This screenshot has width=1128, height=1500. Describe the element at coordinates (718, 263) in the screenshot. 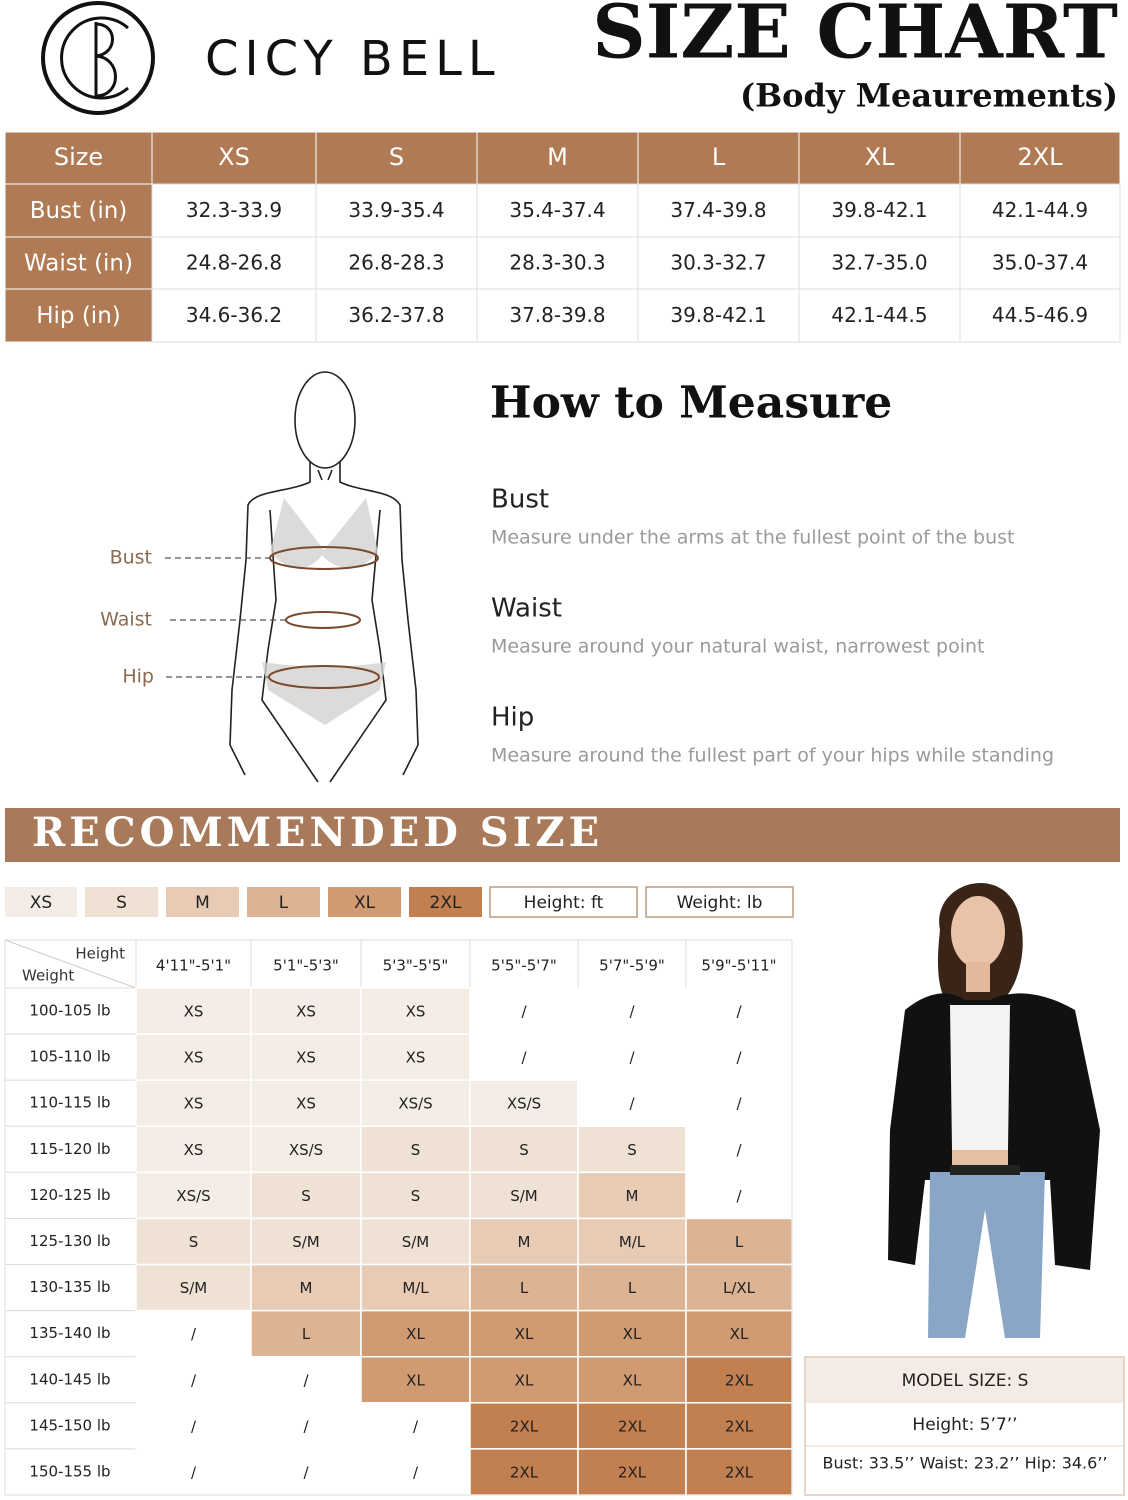

I see `cell-text: 30.3-32.7` at that location.